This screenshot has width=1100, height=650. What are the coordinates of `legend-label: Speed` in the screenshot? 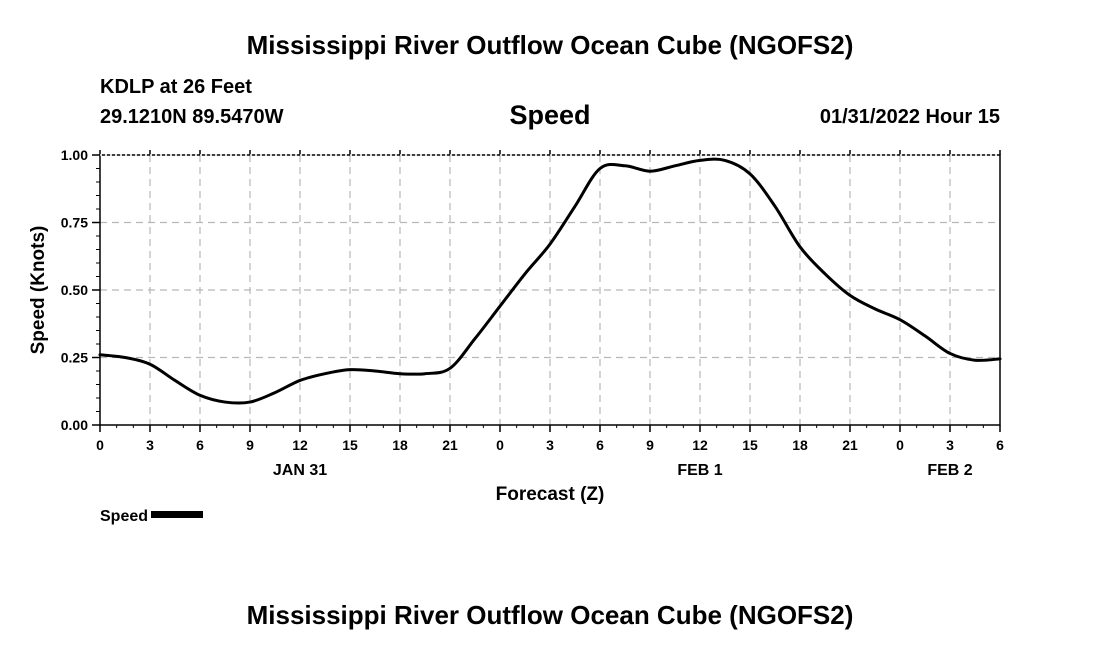 It's located at (124, 516).